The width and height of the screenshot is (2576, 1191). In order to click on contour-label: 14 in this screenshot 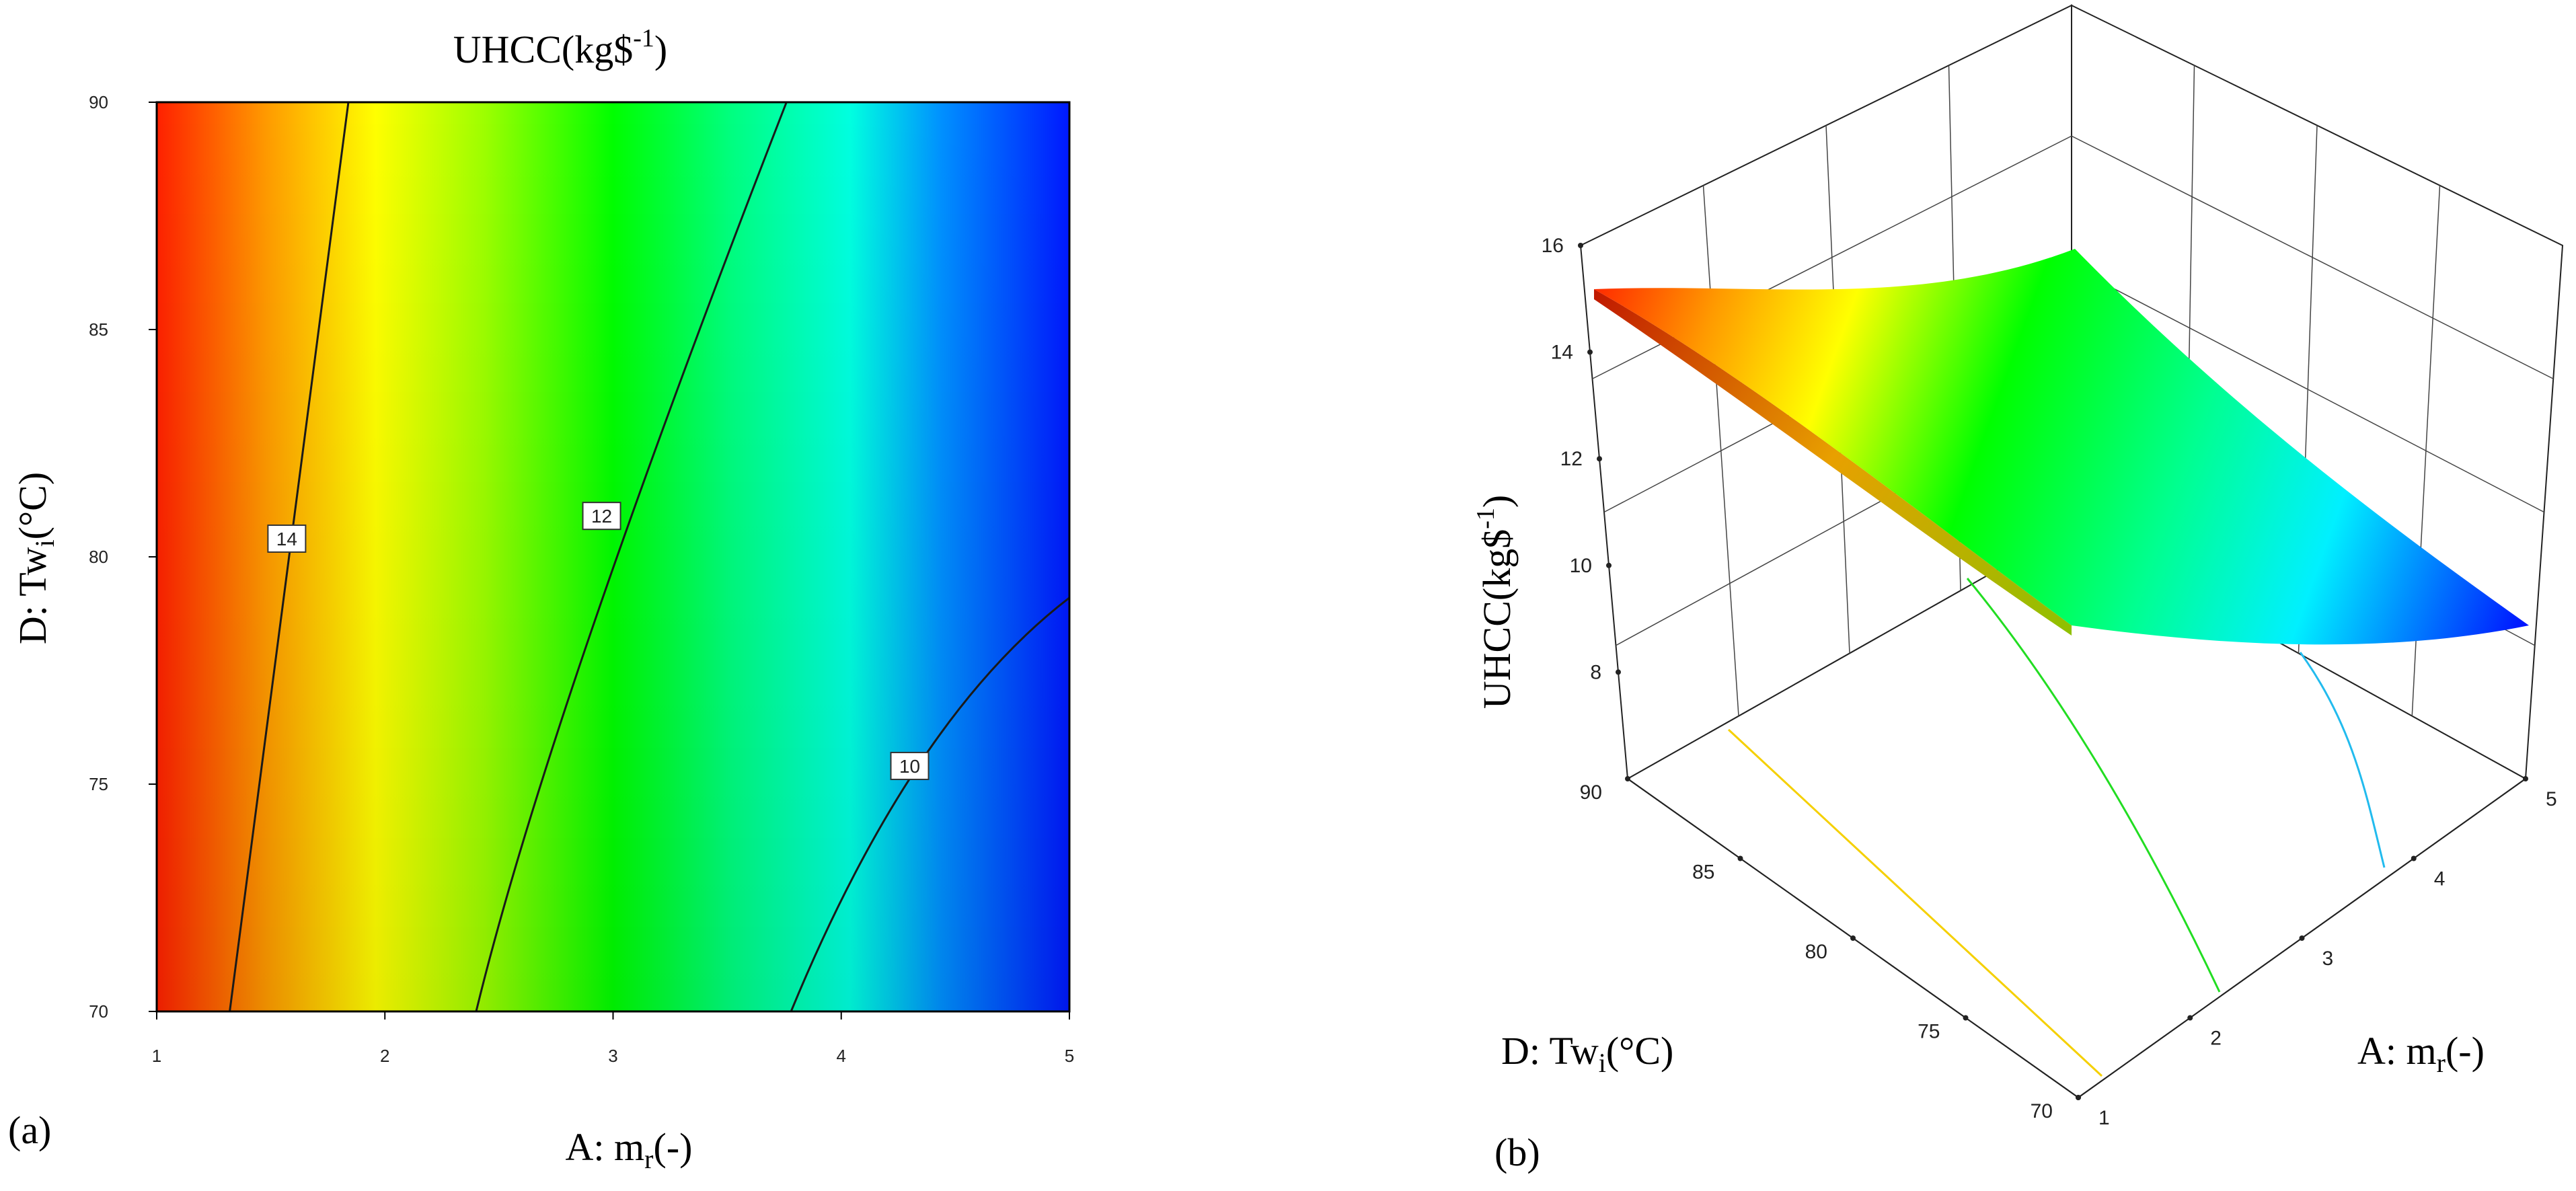, I will do `click(287, 538)`.